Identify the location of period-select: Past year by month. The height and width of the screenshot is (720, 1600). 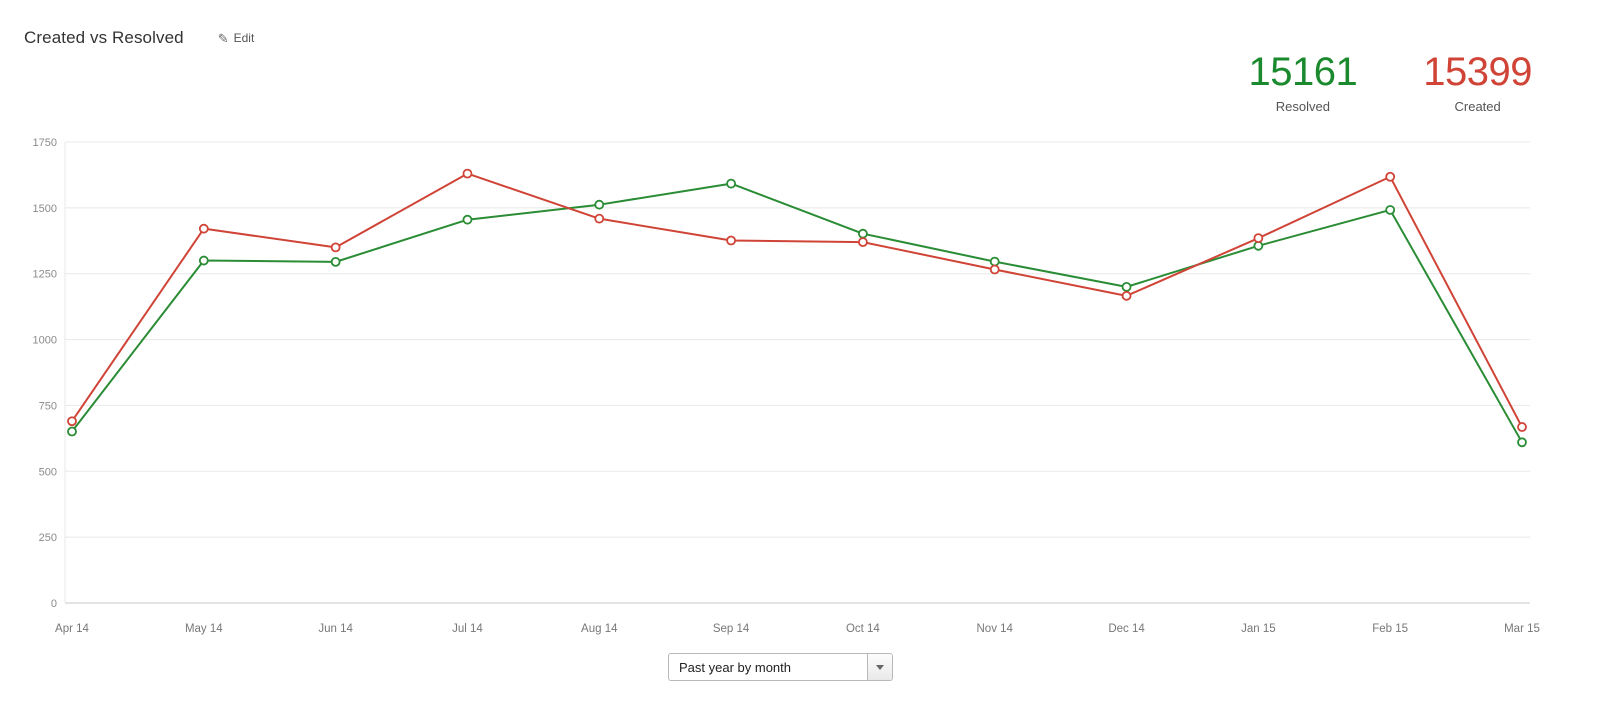
(780, 667).